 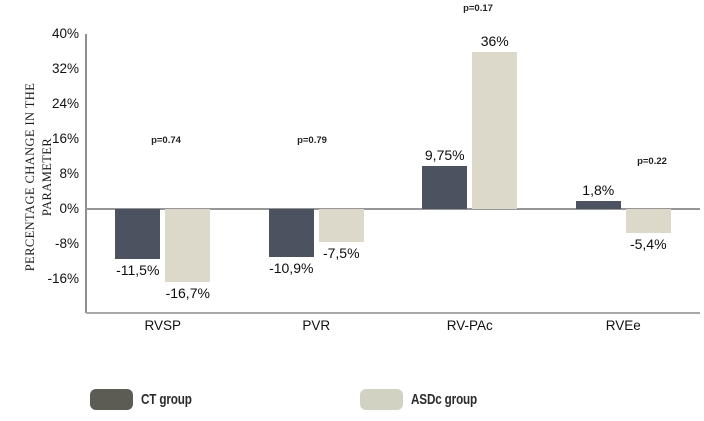 What do you see at coordinates (648, 221) in the screenshot?
I see `bar-asdc-rvee` at bounding box center [648, 221].